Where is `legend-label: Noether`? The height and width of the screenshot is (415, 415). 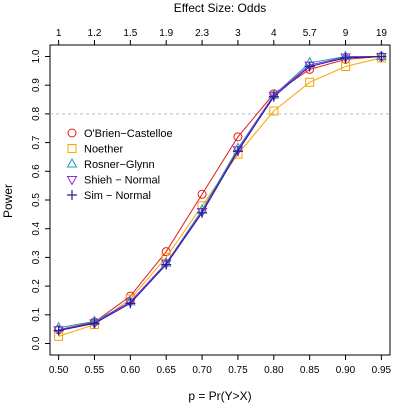
legend-label: Noether is located at coordinates (103, 150).